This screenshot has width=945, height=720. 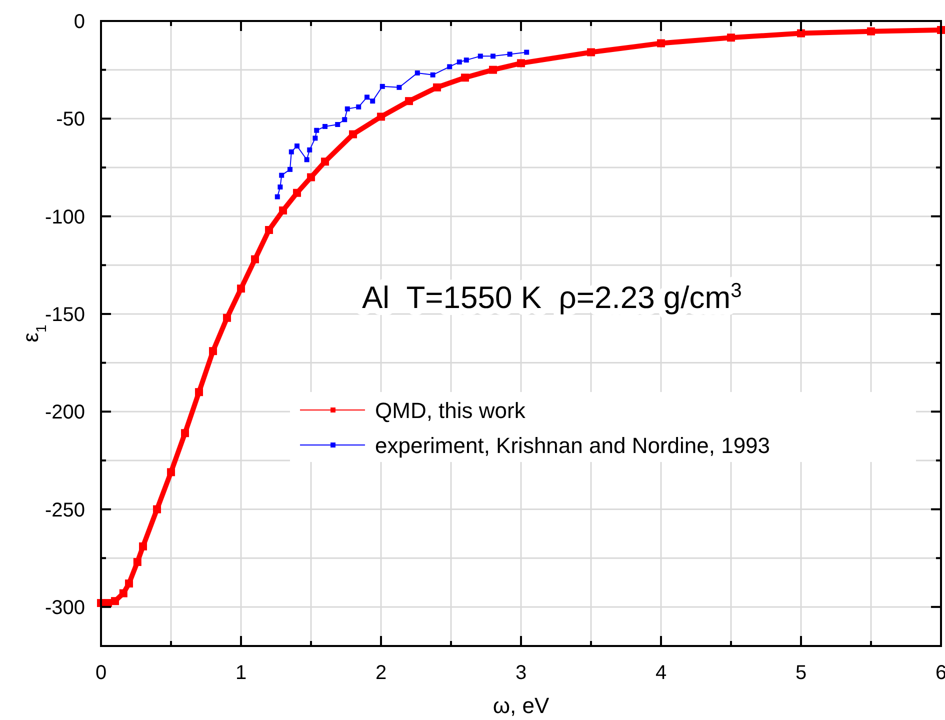 What do you see at coordinates (64, 607) in the screenshot?
I see `y-tick-label: -300` at bounding box center [64, 607].